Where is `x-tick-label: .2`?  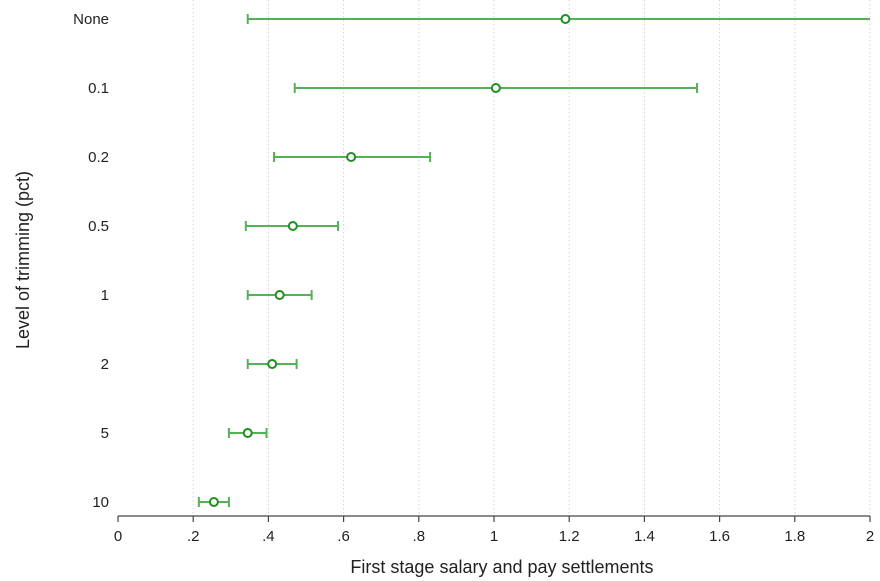 x-tick-label: .2 is located at coordinates (193, 536).